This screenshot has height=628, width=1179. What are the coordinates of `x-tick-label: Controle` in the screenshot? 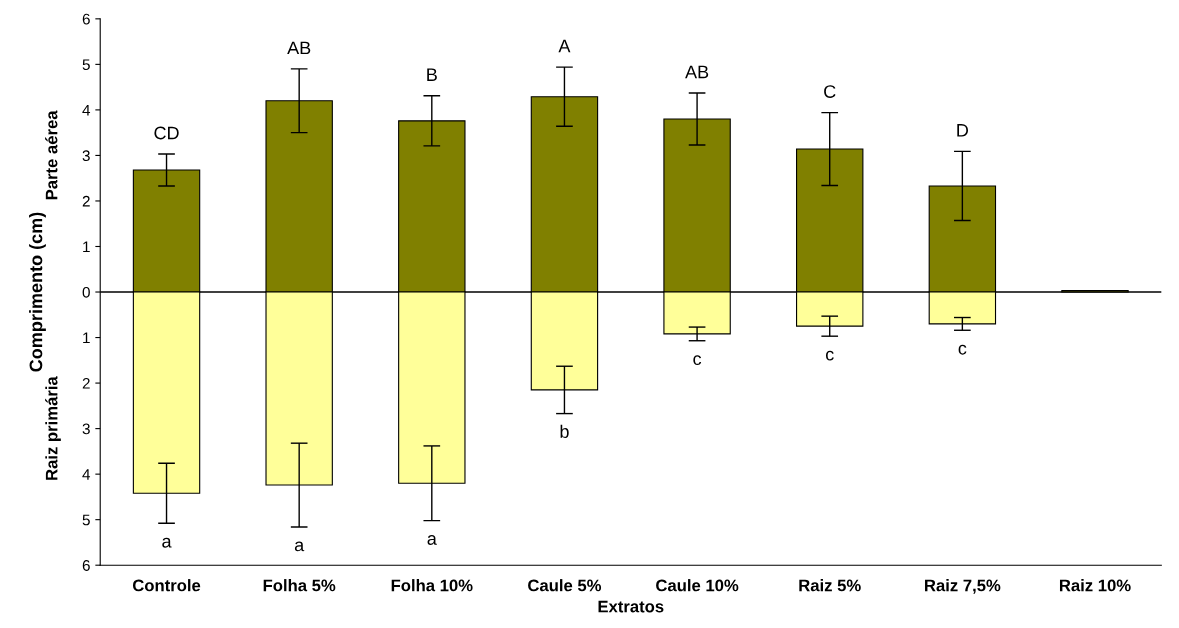 It's located at (166, 585).